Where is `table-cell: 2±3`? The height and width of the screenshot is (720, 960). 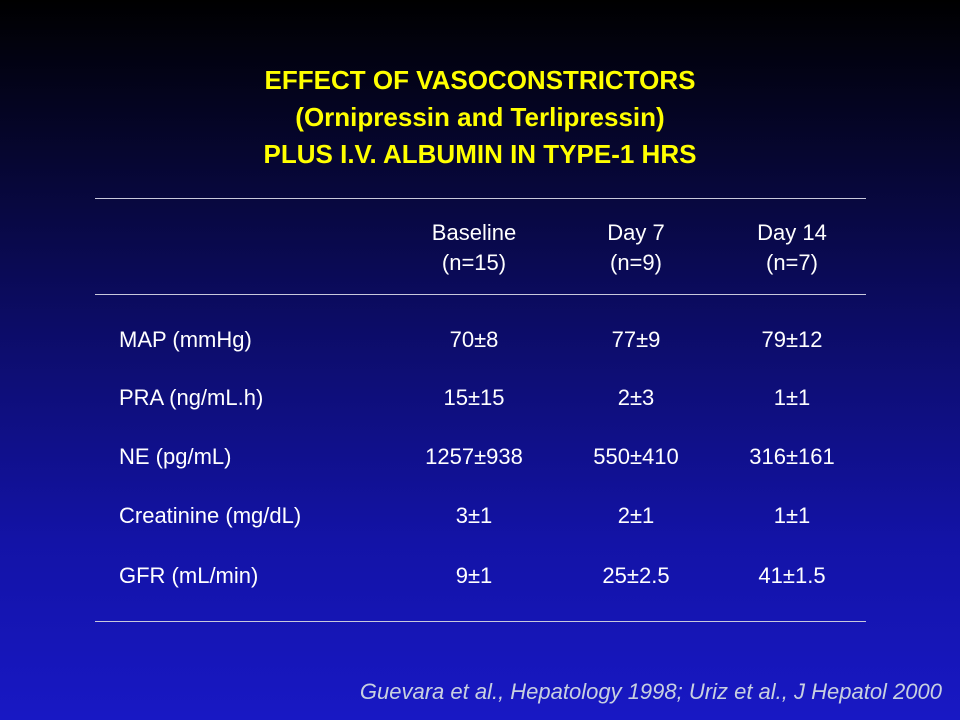 table-cell: 2±3 is located at coordinates (636, 397).